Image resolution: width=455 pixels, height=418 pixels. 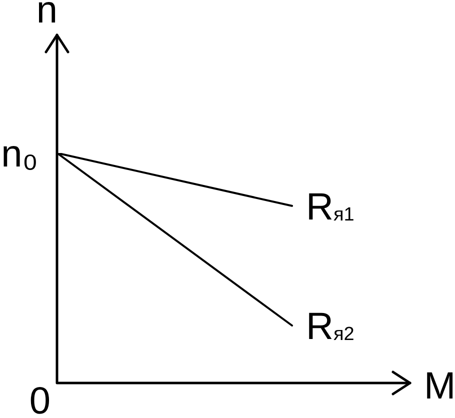 What do you see at coordinates (40, 399) in the screenshot?
I see `text: 0` at bounding box center [40, 399].